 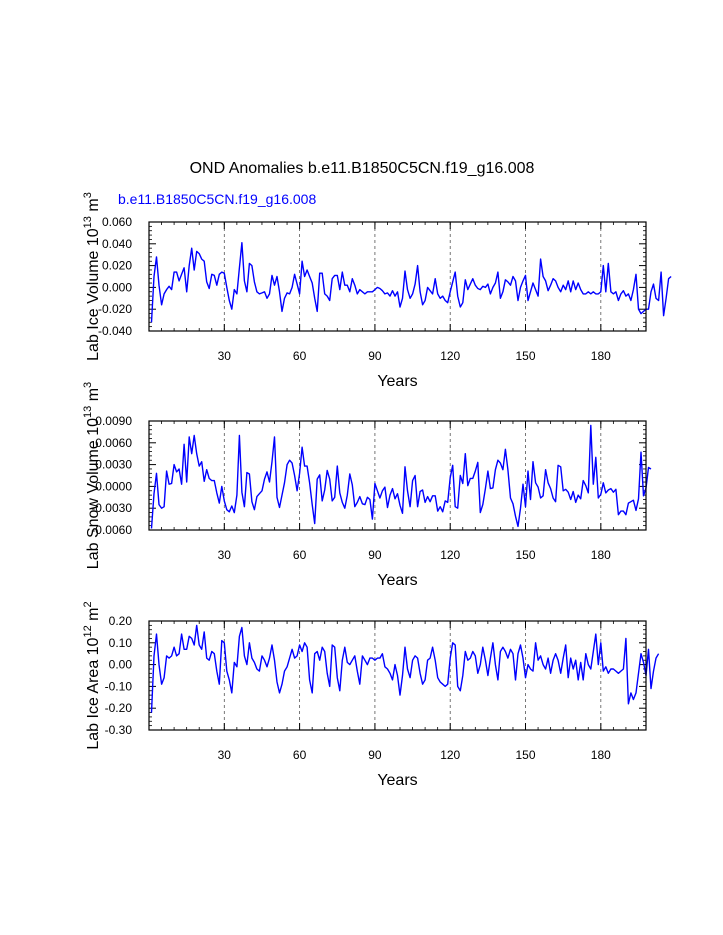 I want to click on y-tick-label: -0.0030, so click(x=111, y=508).